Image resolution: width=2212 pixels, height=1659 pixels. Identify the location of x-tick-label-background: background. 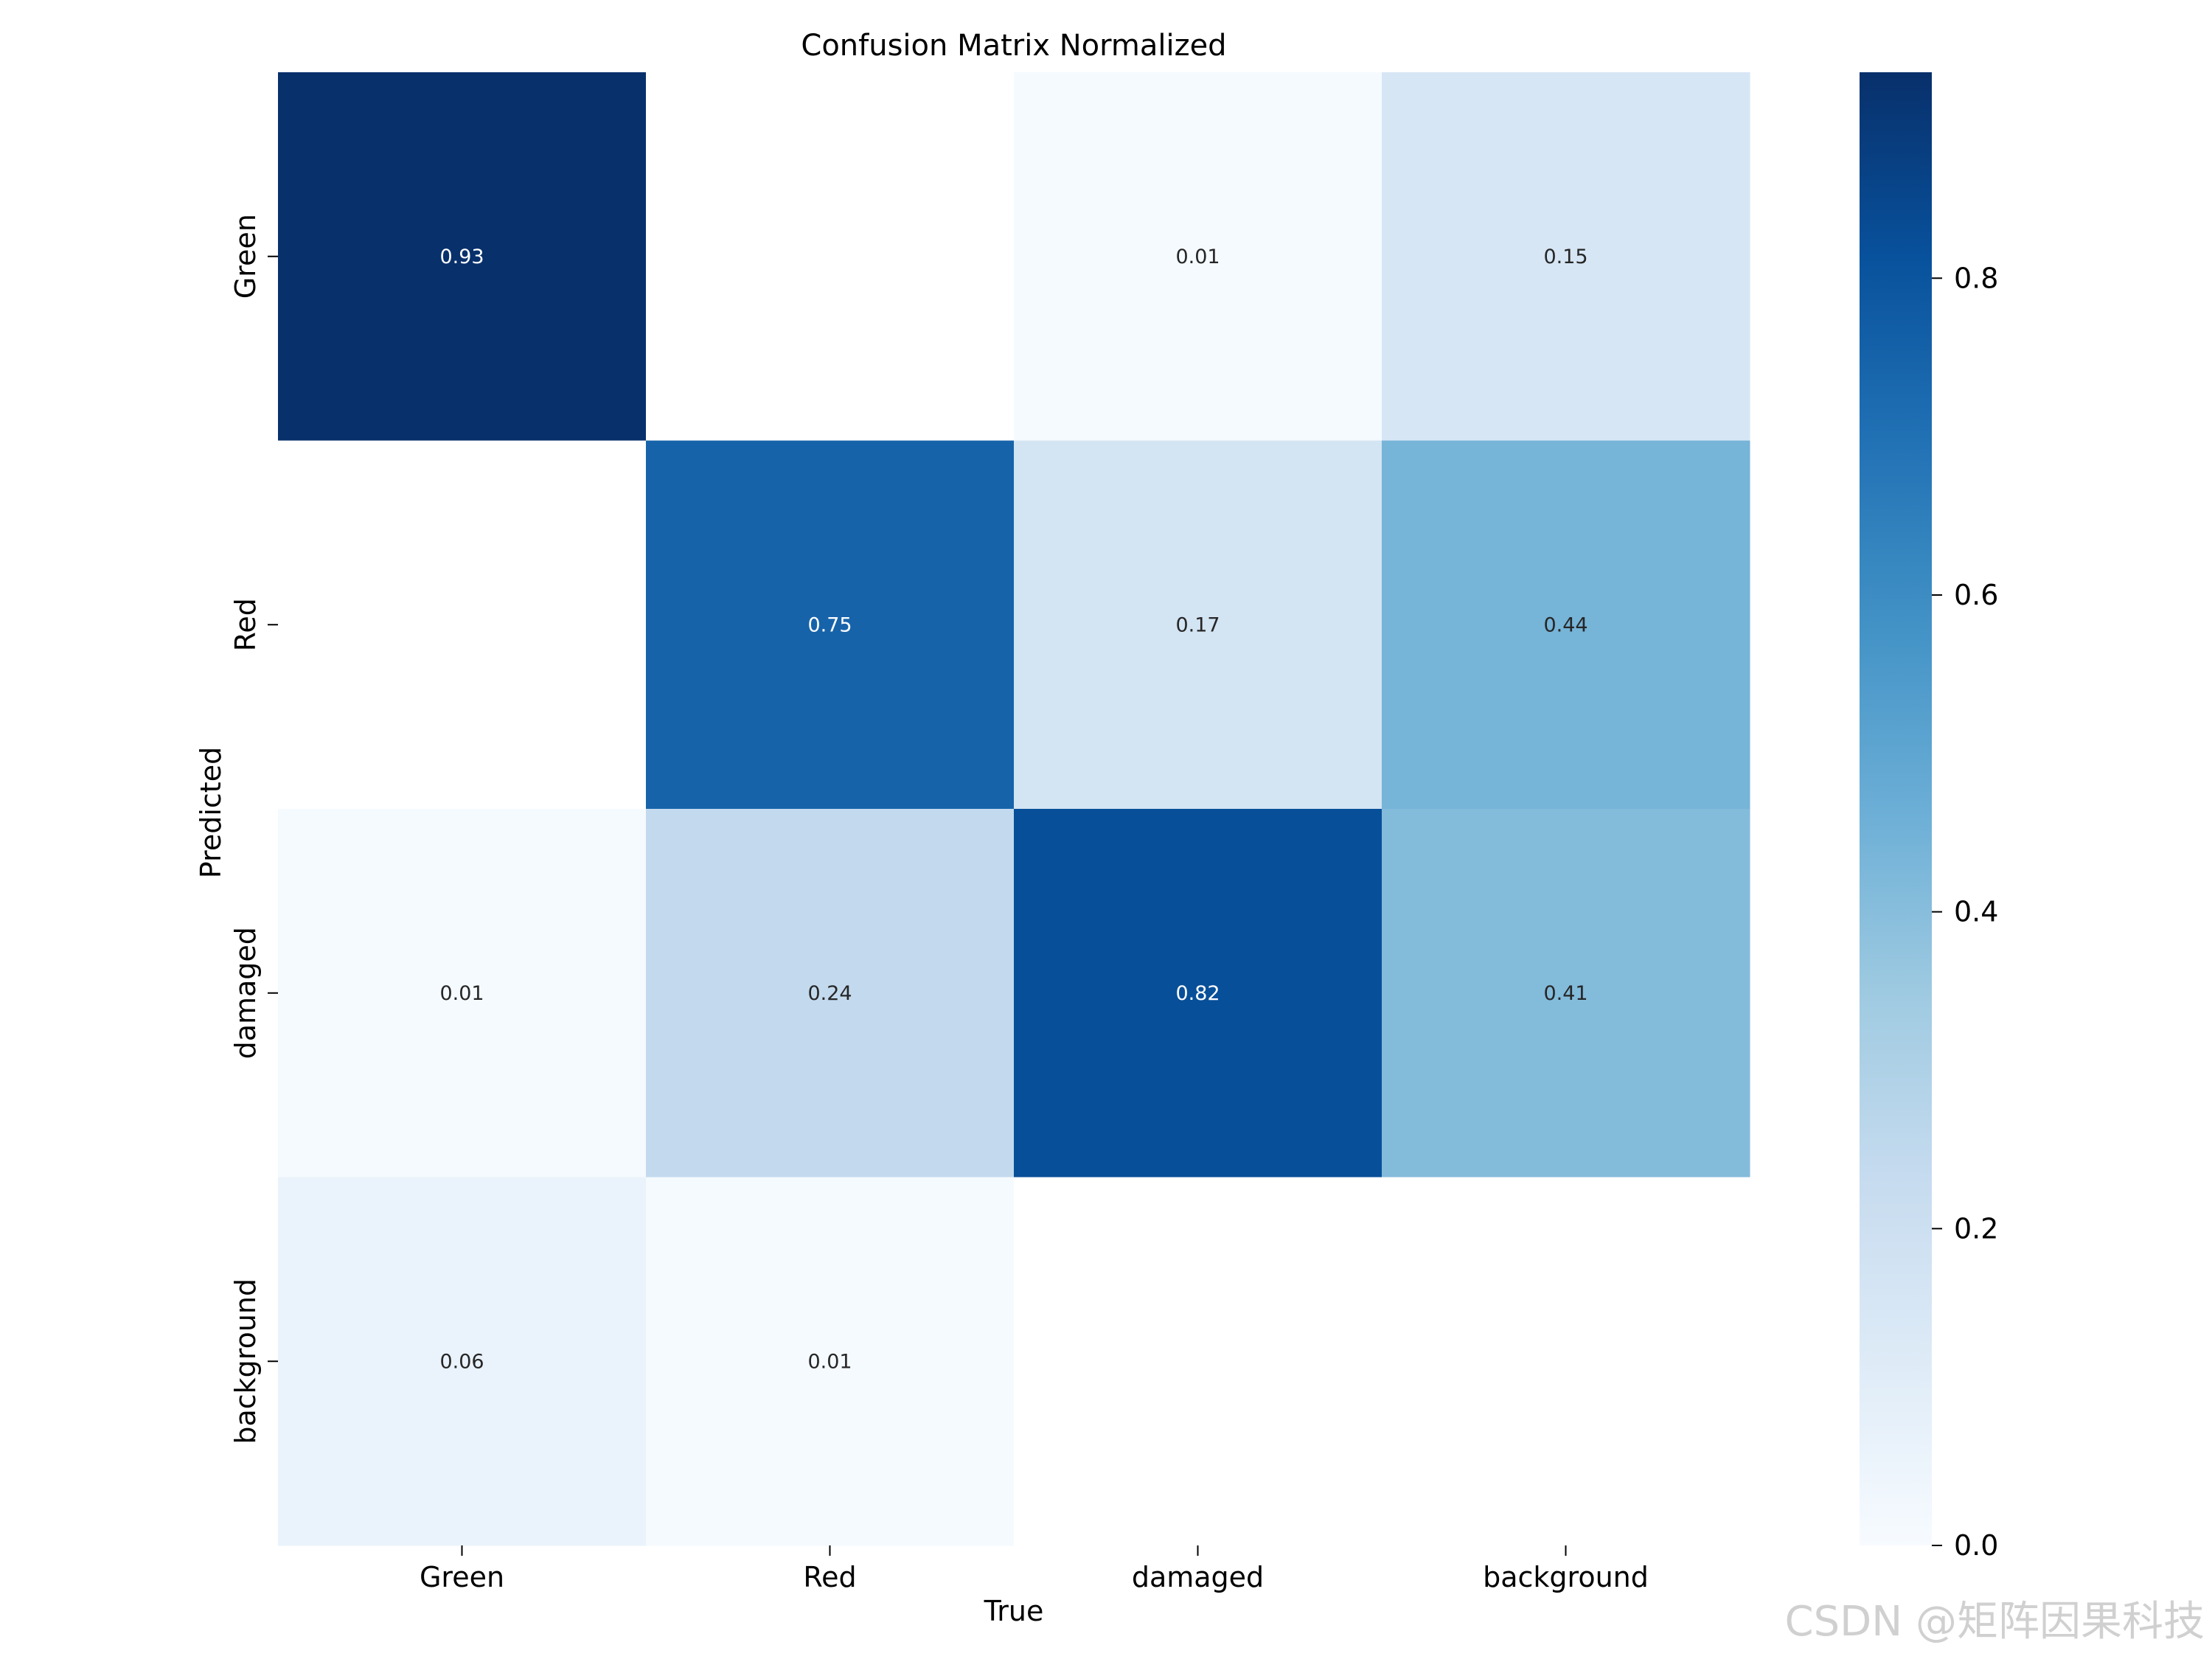
(1566, 1577).